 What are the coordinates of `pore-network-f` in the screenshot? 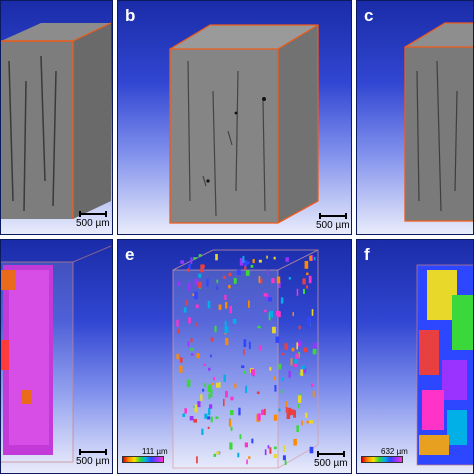 It's located at (444, 365).